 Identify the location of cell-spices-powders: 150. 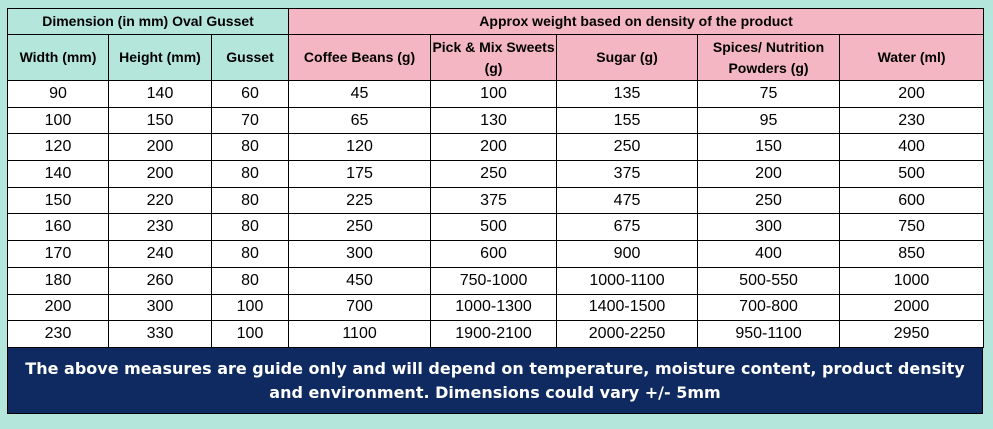
(769, 147).